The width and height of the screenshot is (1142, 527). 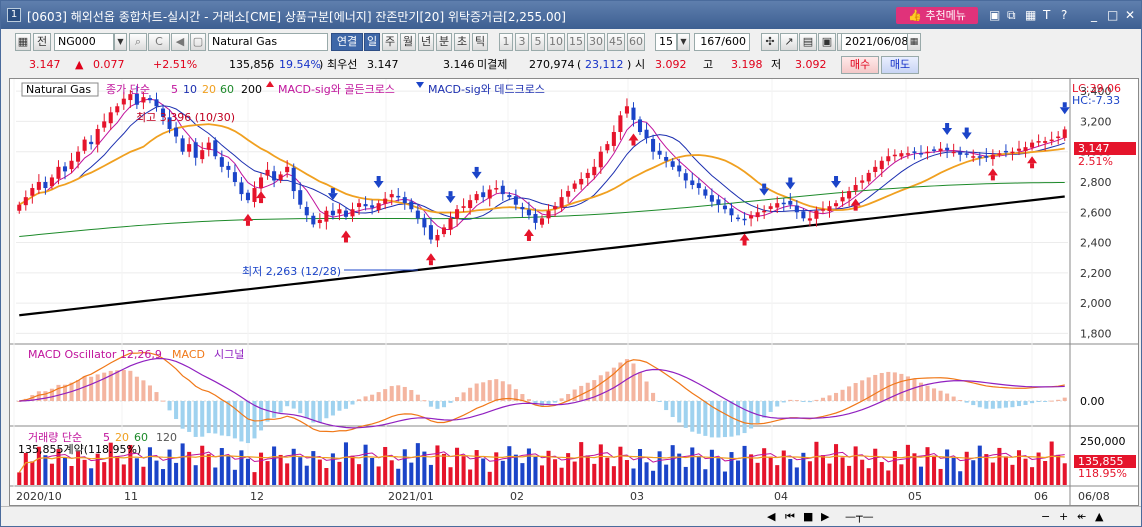 I want to click on period-button-2: 월, so click(x=408, y=42).